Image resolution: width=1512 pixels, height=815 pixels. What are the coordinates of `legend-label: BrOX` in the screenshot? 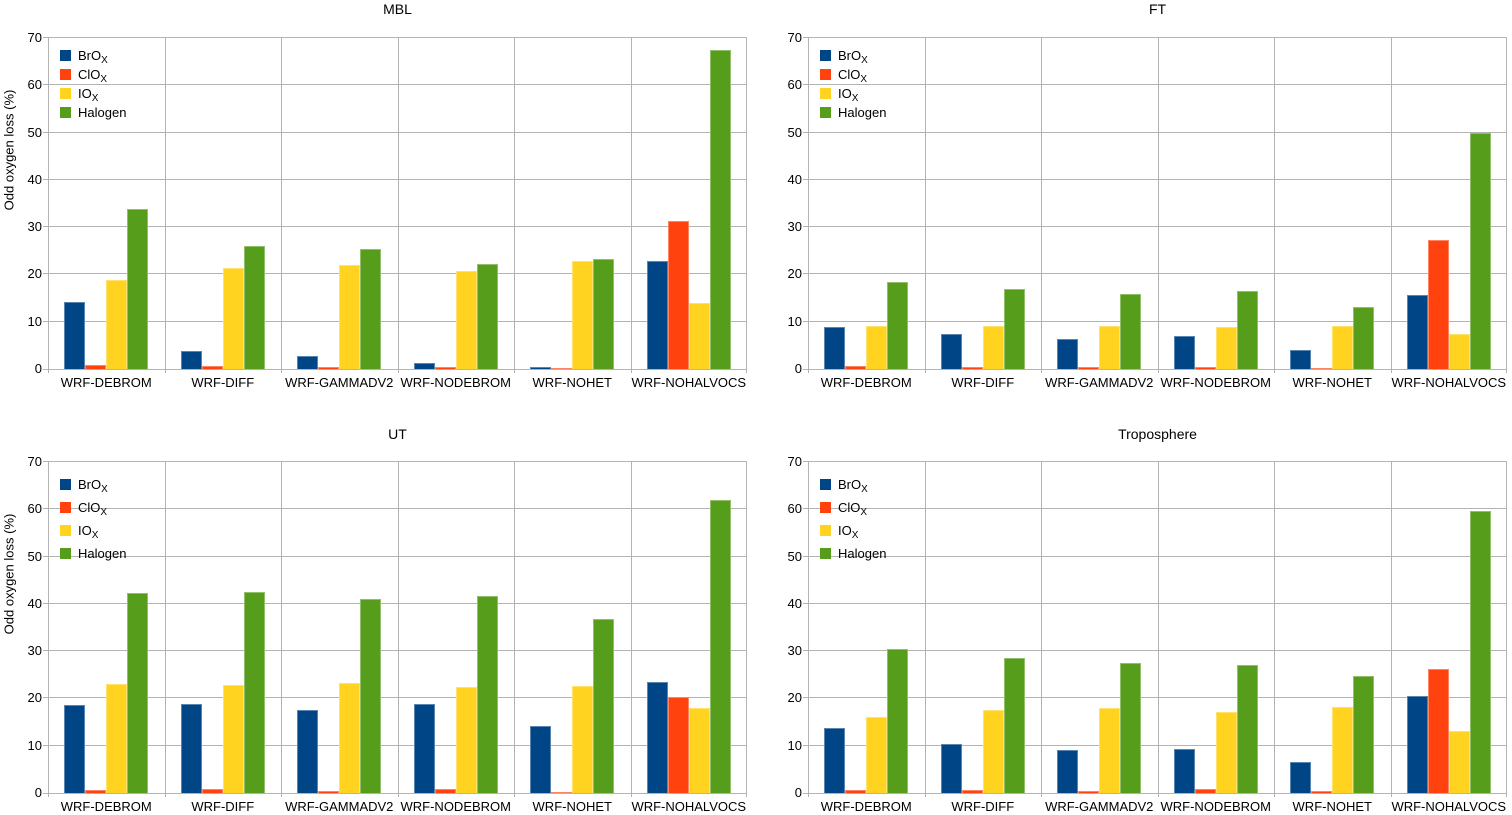 It's located at (853, 57).